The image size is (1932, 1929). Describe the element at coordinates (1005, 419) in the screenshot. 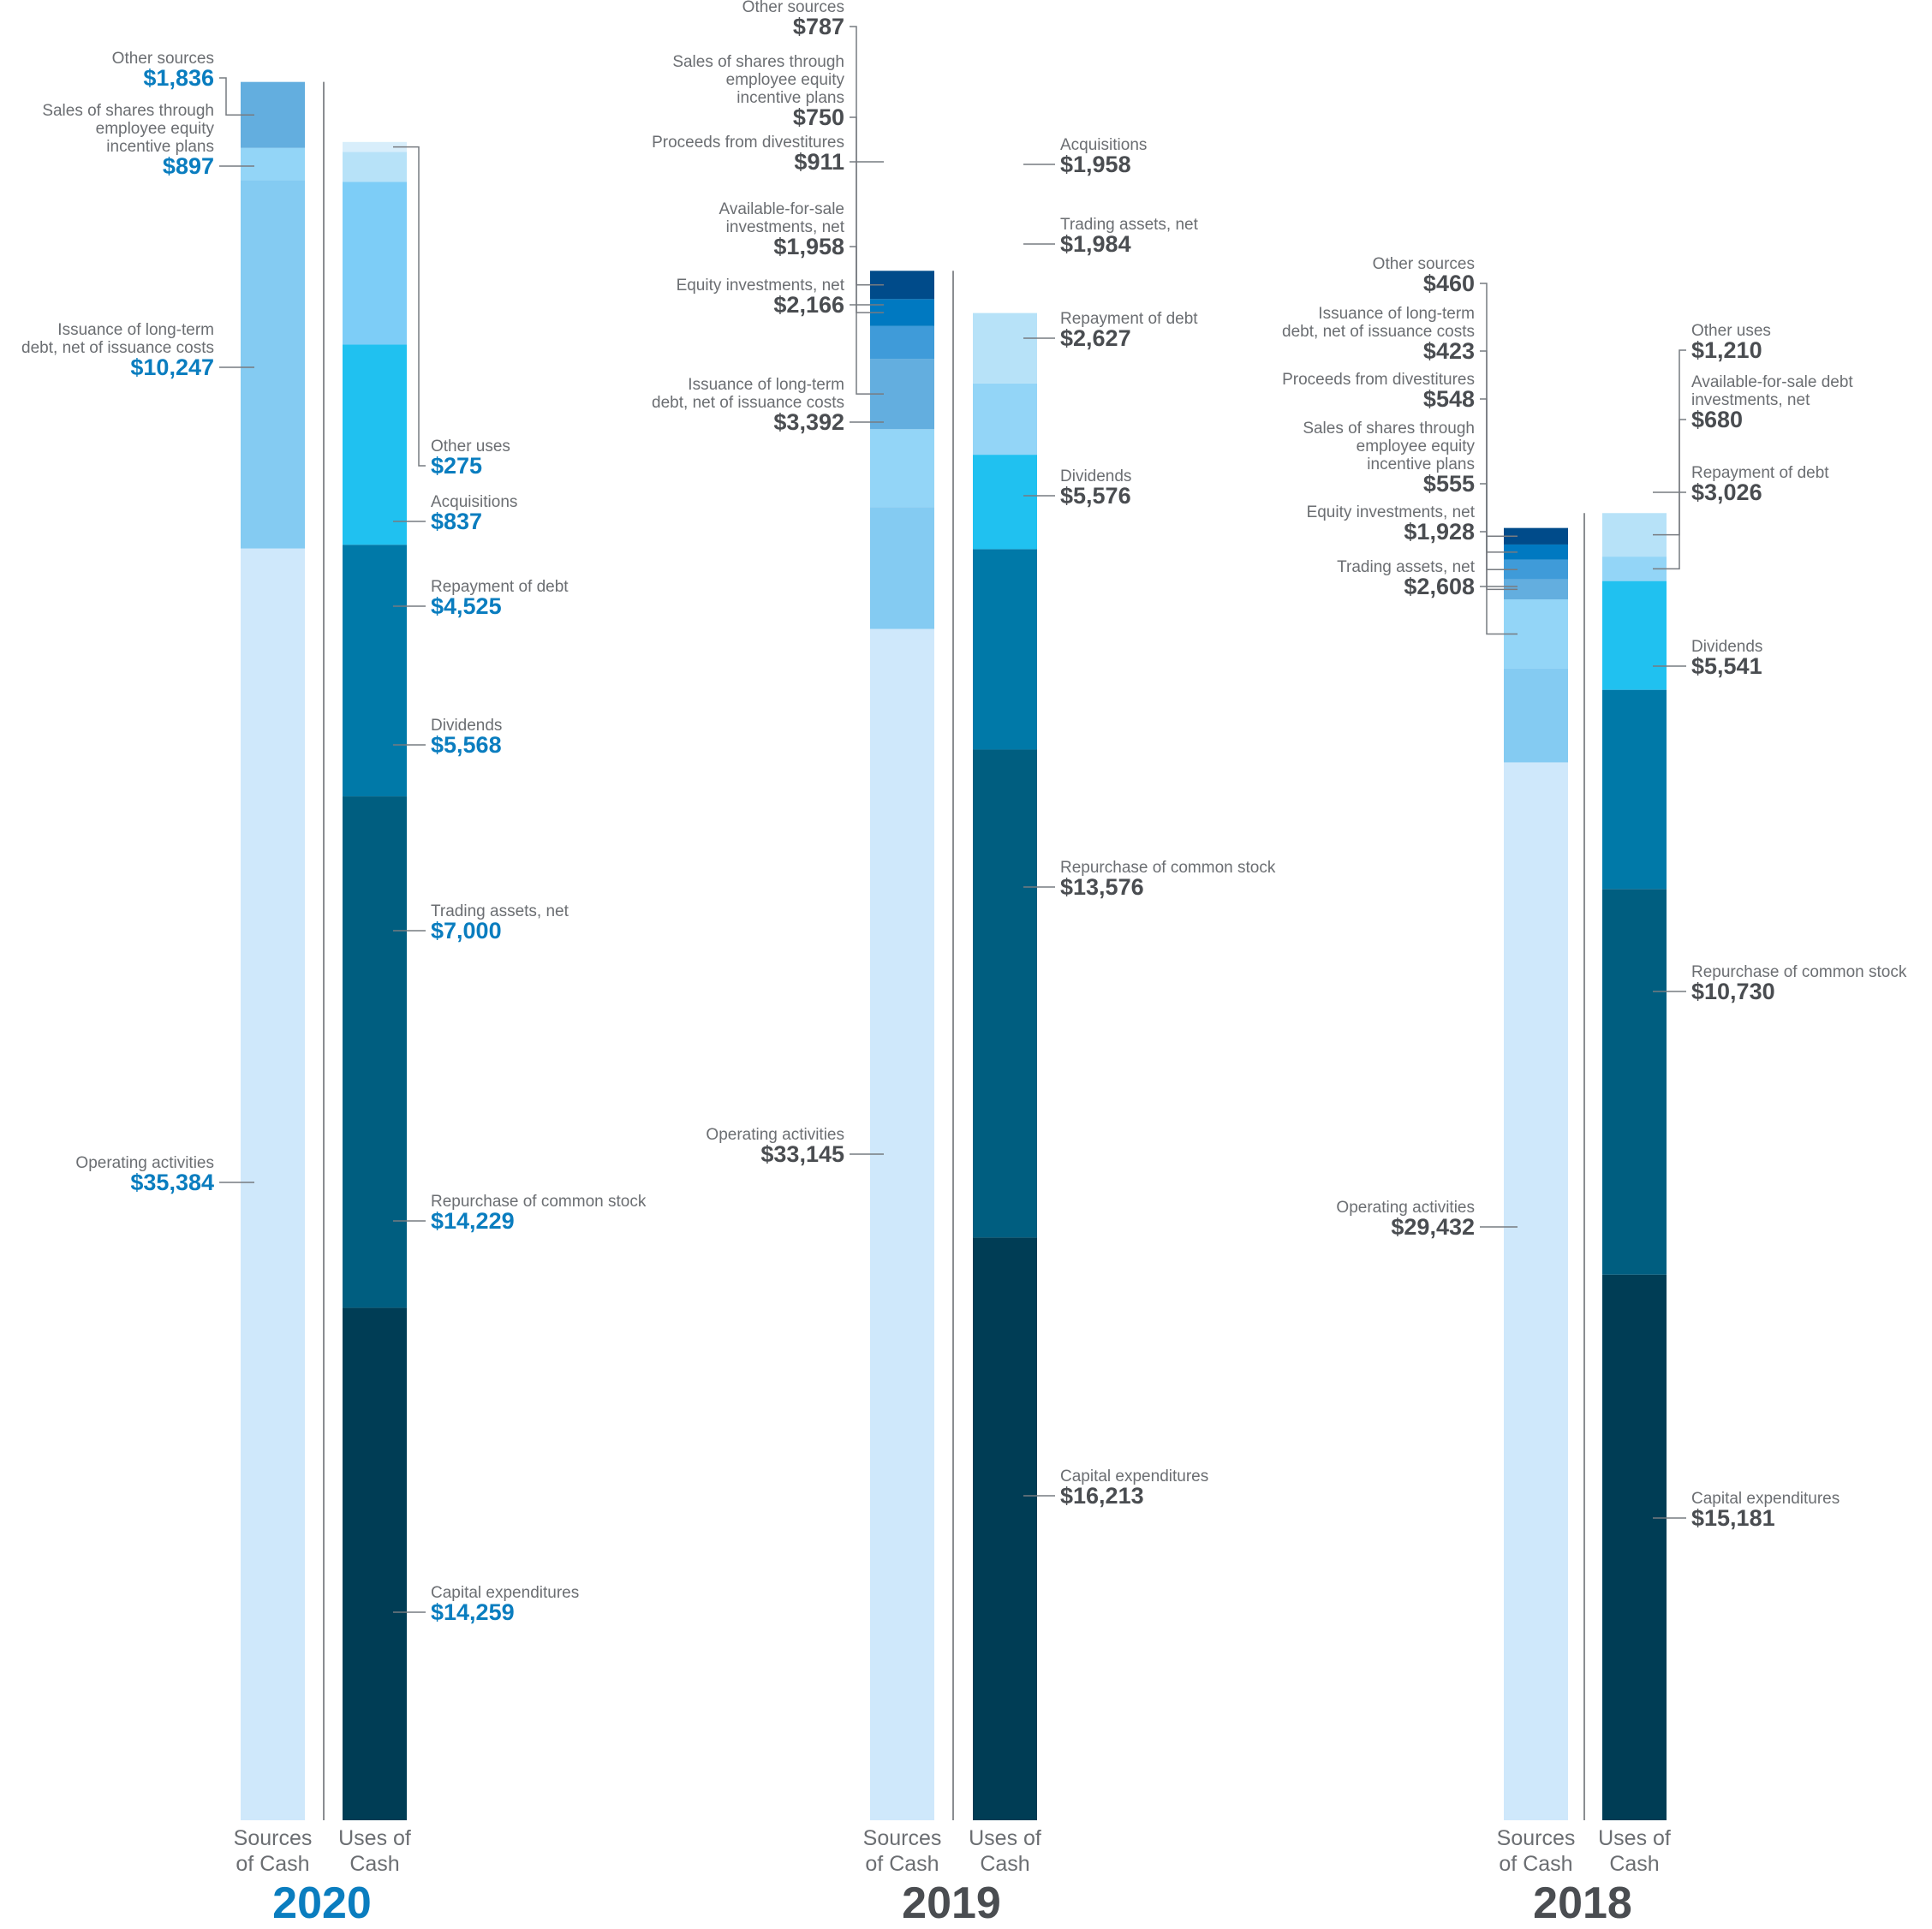

I see `bar-segment-2019-uses-trading-assets-net` at that location.